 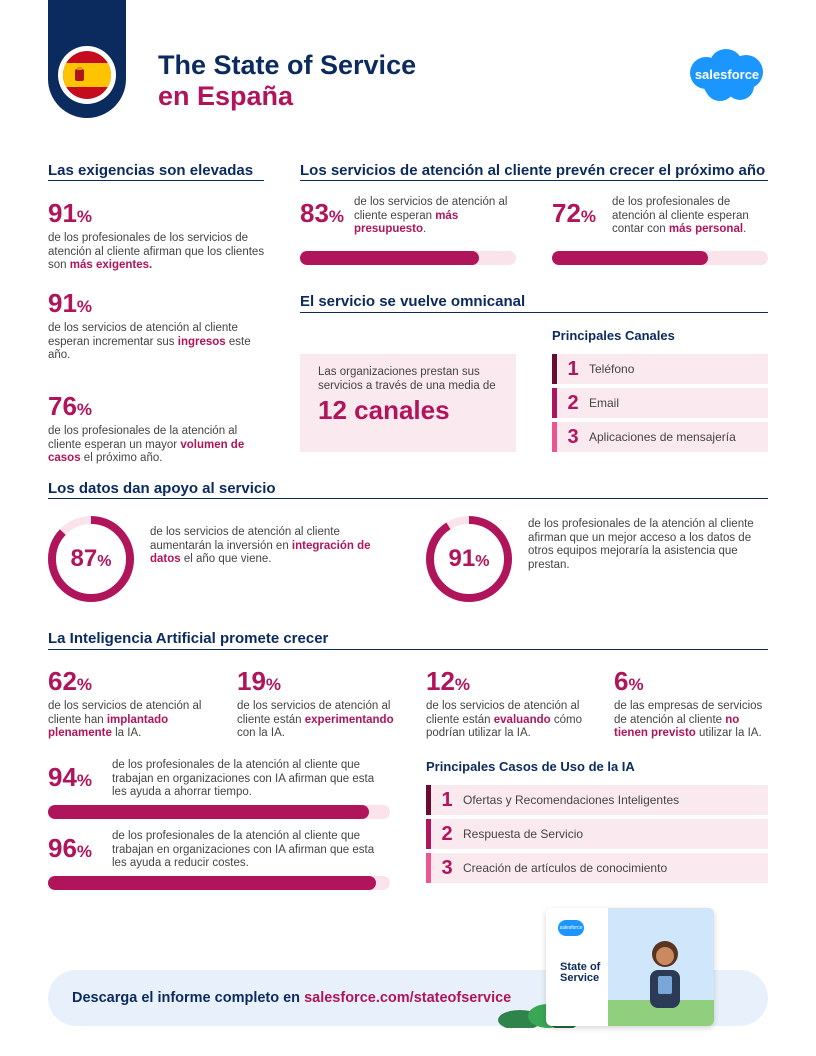 I want to click on use-case-item-2: 2 Respuesta de Servicio, so click(x=597, y=834).